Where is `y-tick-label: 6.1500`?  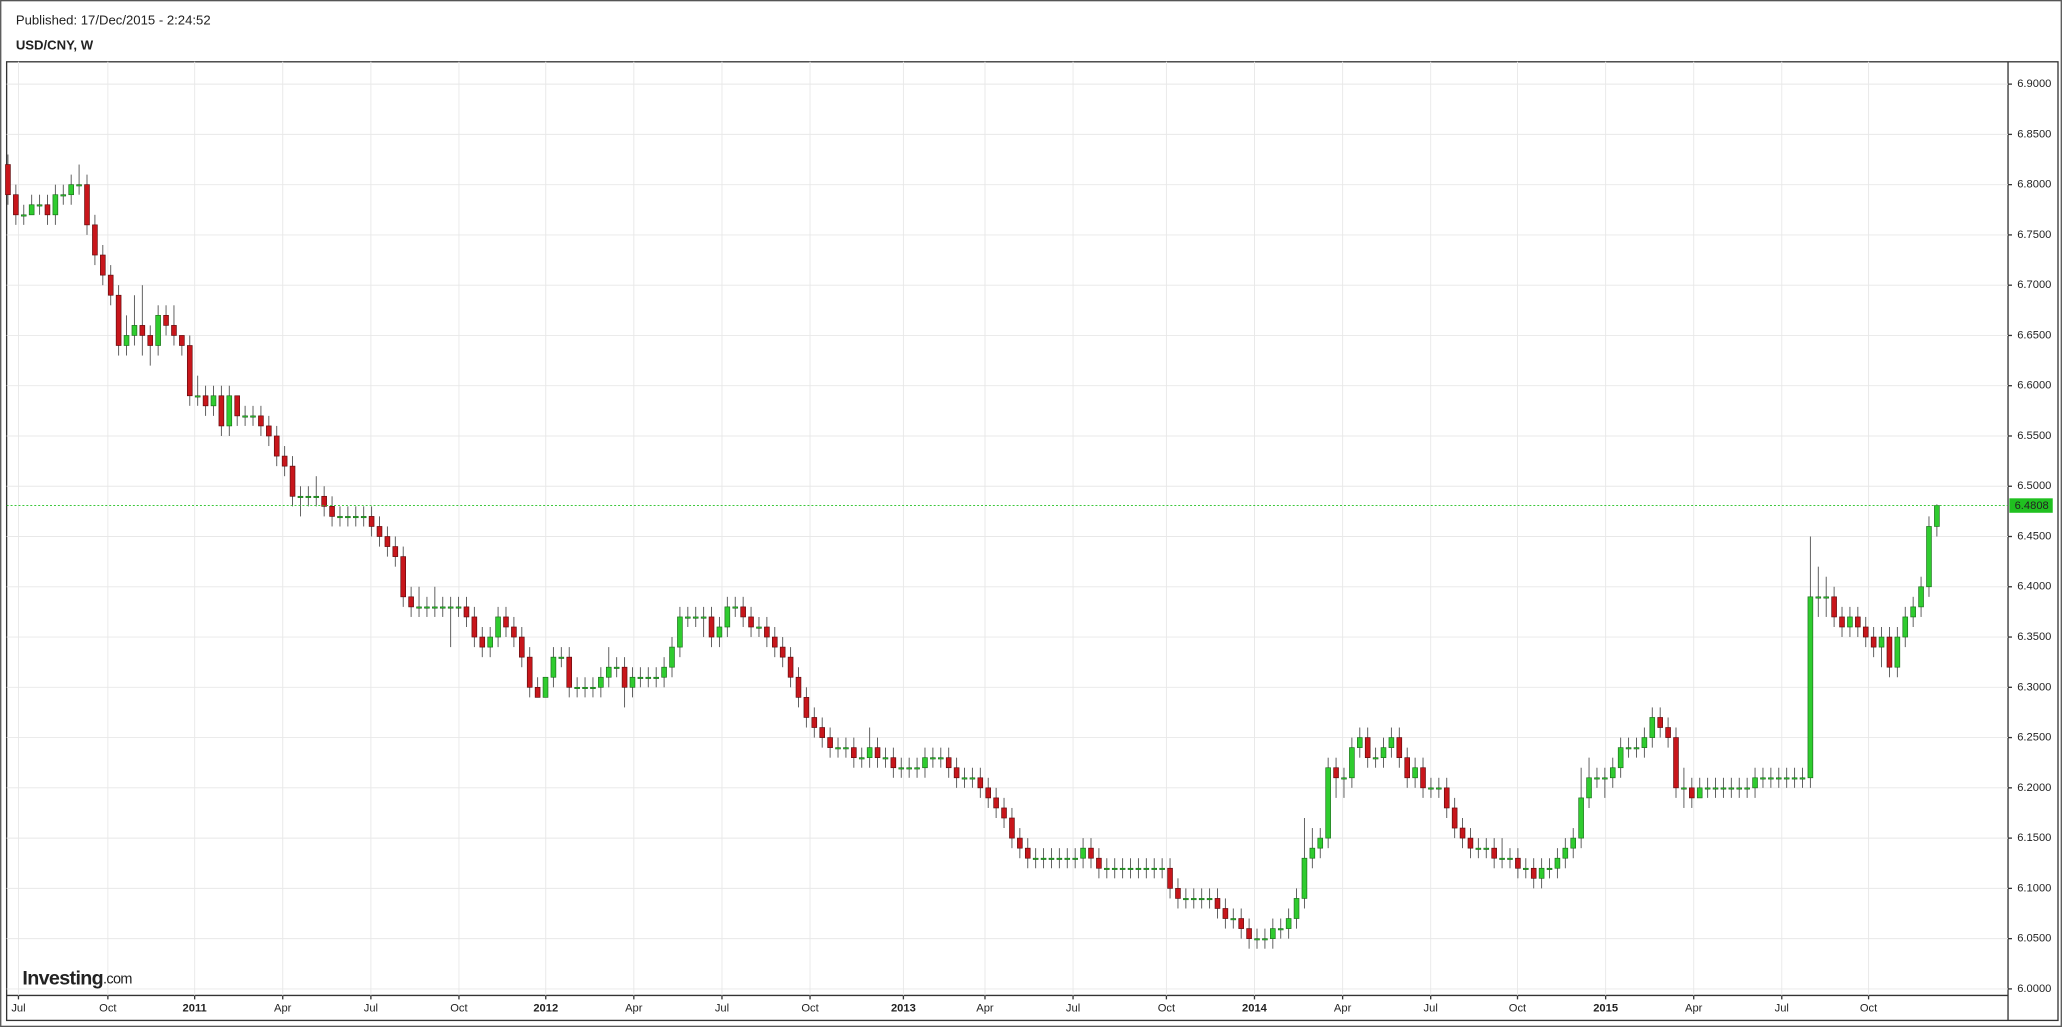
y-tick-label: 6.1500 is located at coordinates (2034, 838).